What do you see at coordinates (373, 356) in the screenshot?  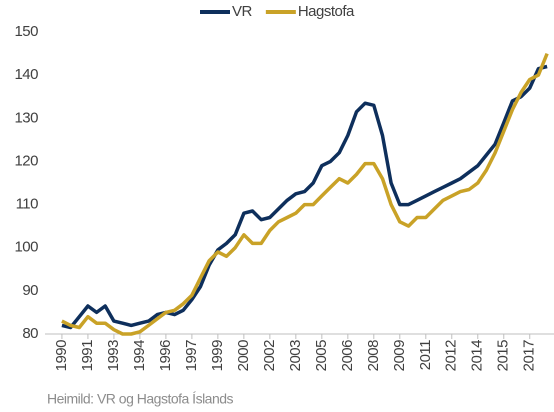 I see `x-tick-label: 2008` at bounding box center [373, 356].